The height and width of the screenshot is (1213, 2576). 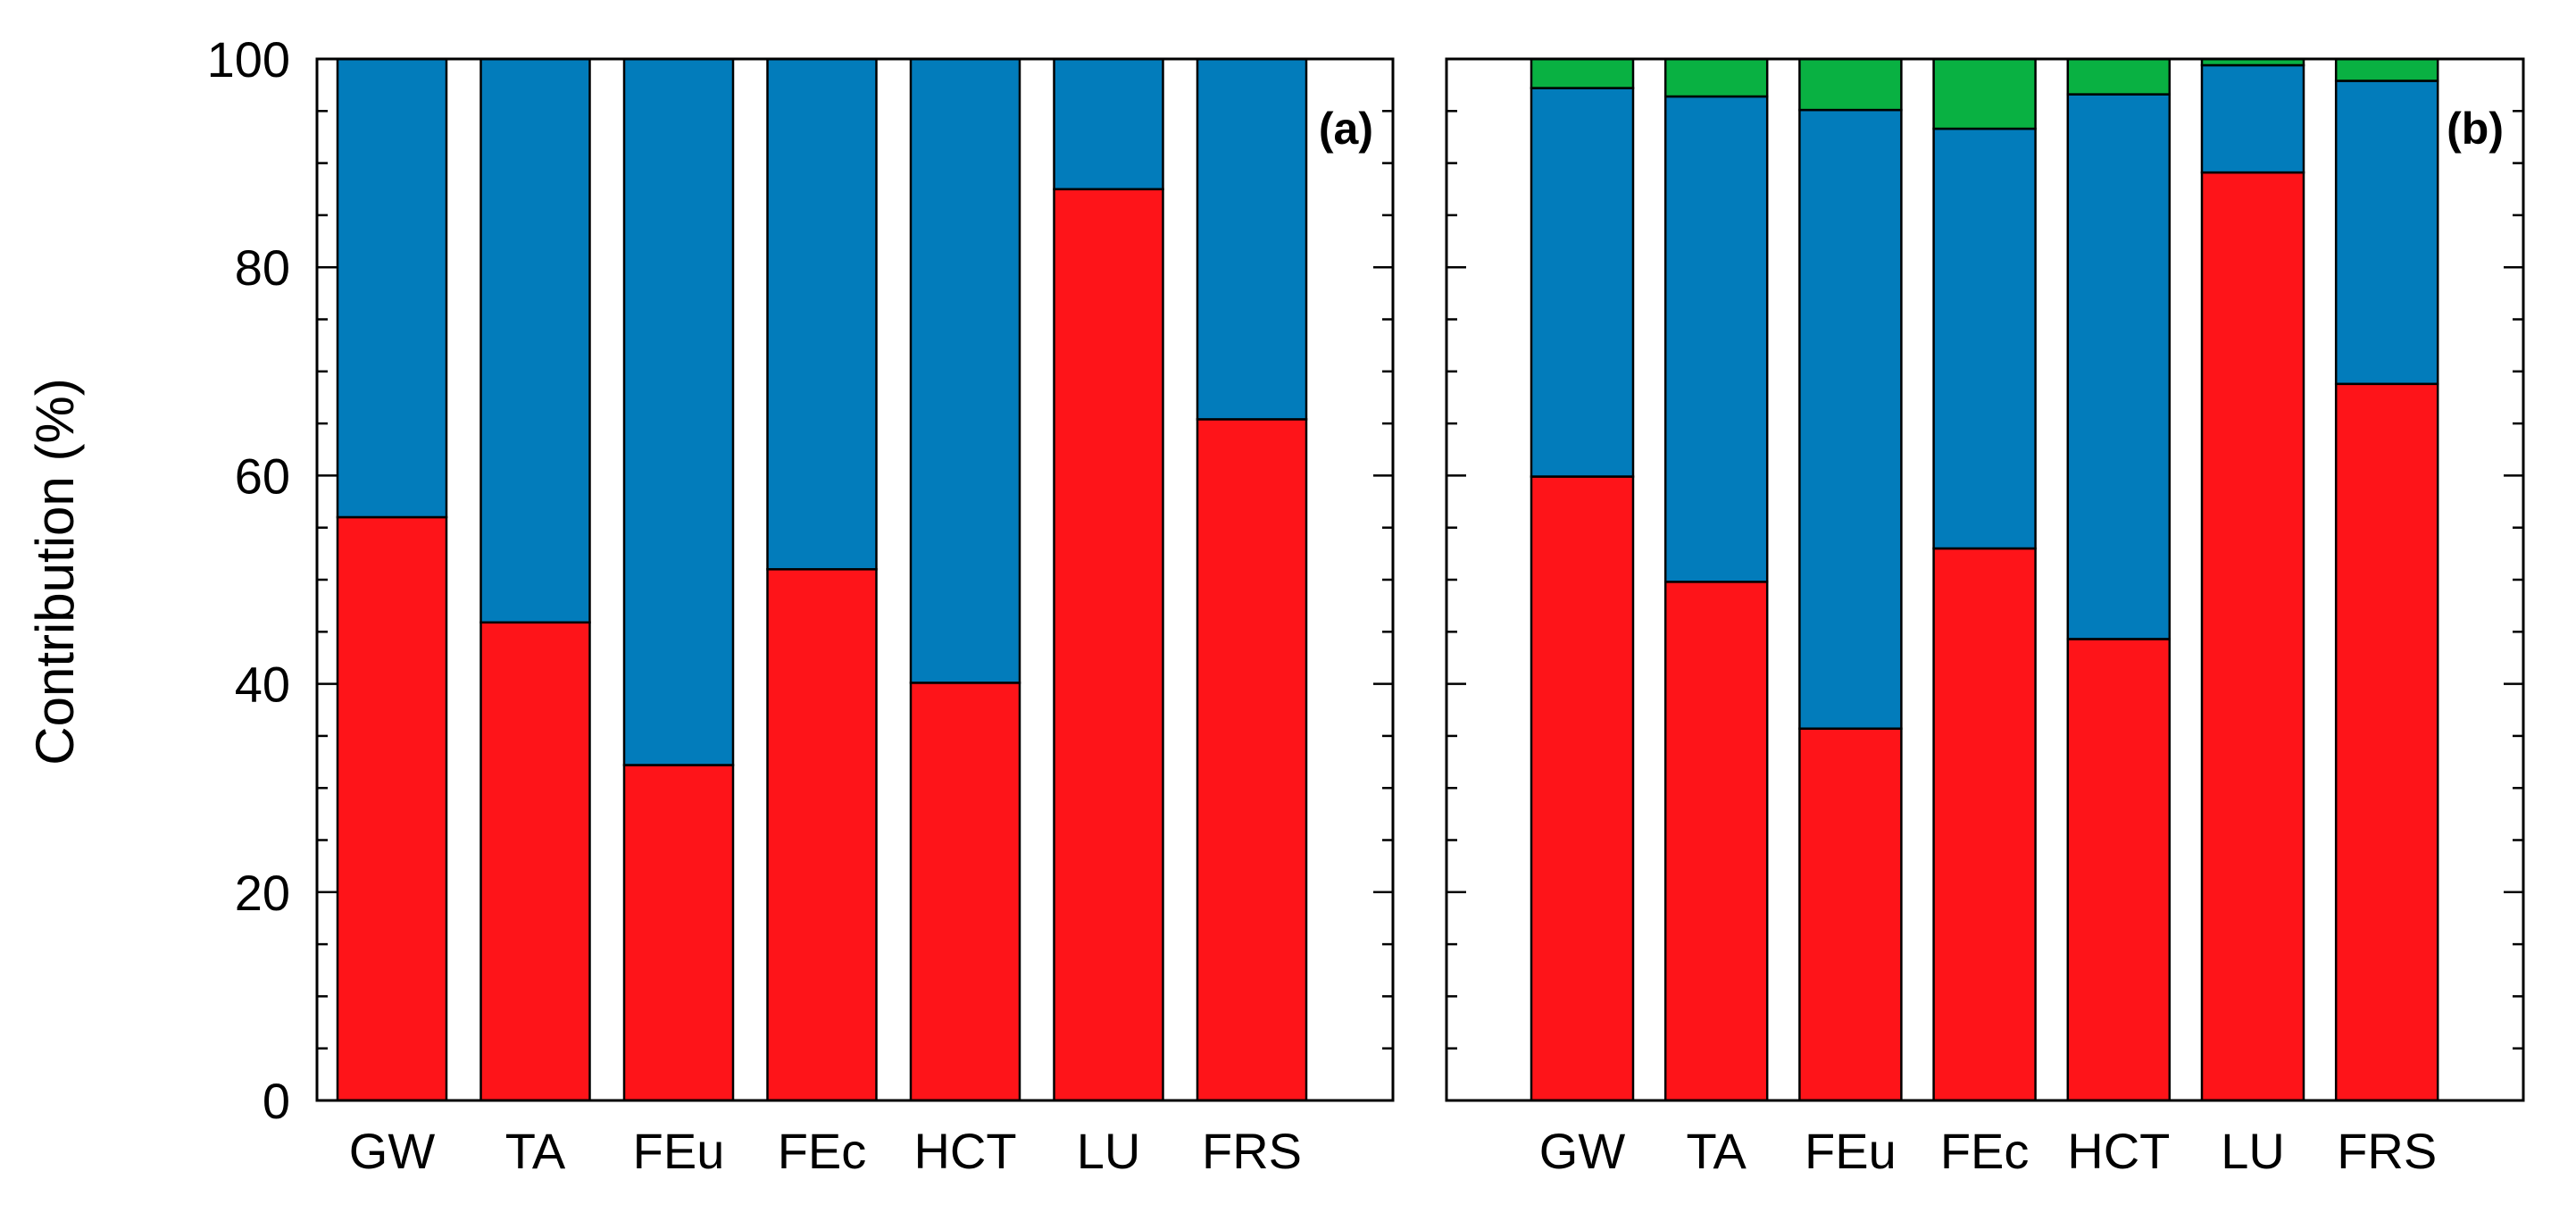 I want to click on panel-a-bar-lu-red-segment, so click(x=1108, y=645).